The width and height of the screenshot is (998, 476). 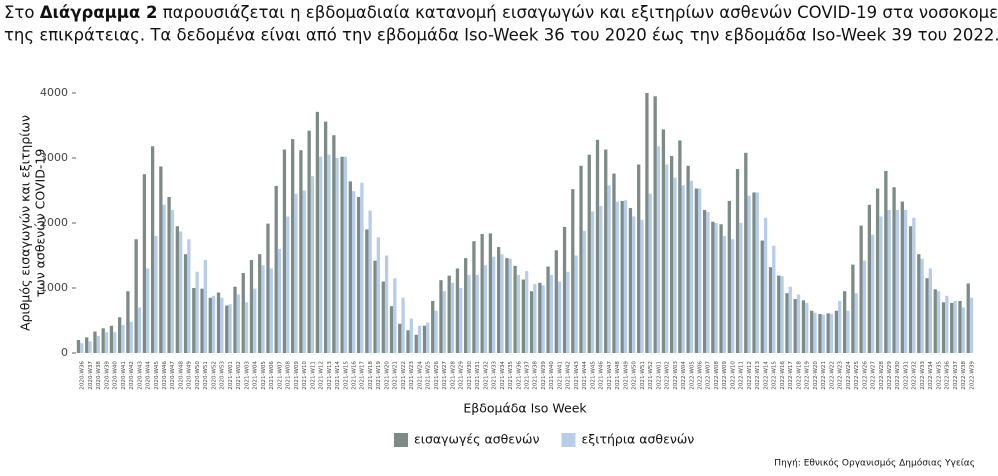 I want to click on x-tick-label: 2021-W31, so click(x=478, y=375).